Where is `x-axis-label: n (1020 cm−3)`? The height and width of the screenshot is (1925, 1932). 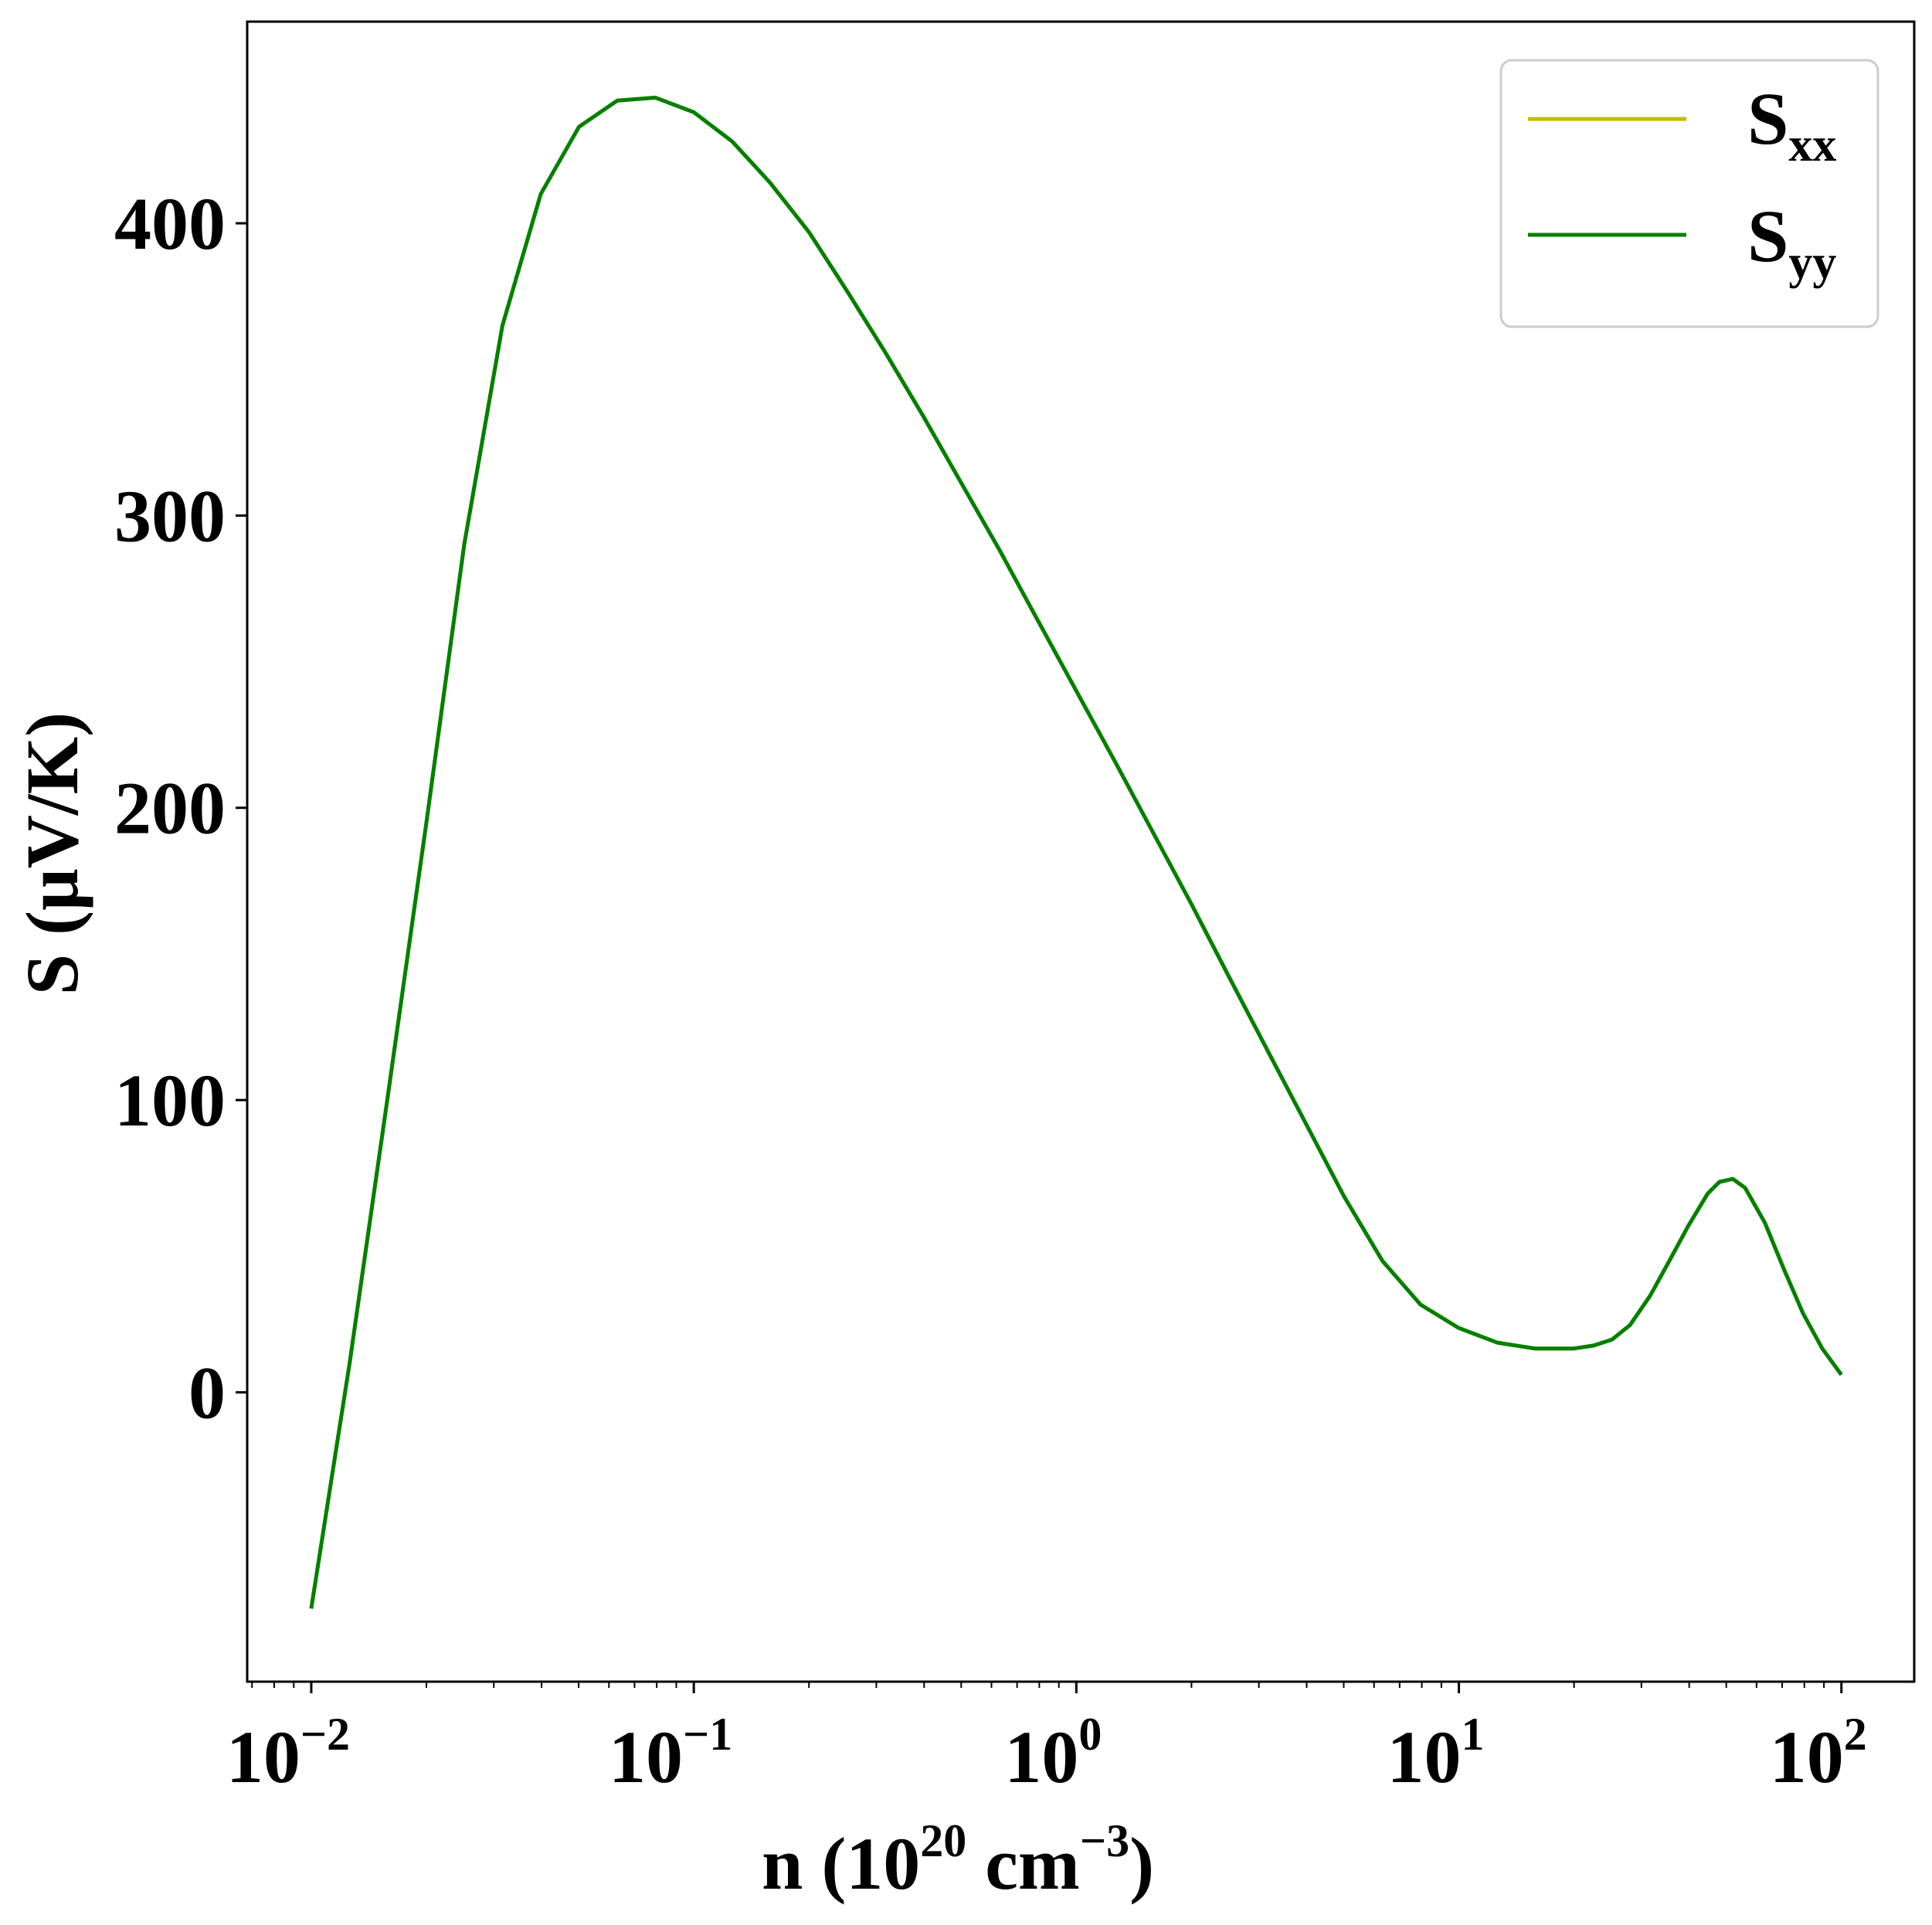 x-axis-label: n (1020 cm−3) is located at coordinates (958, 1860).